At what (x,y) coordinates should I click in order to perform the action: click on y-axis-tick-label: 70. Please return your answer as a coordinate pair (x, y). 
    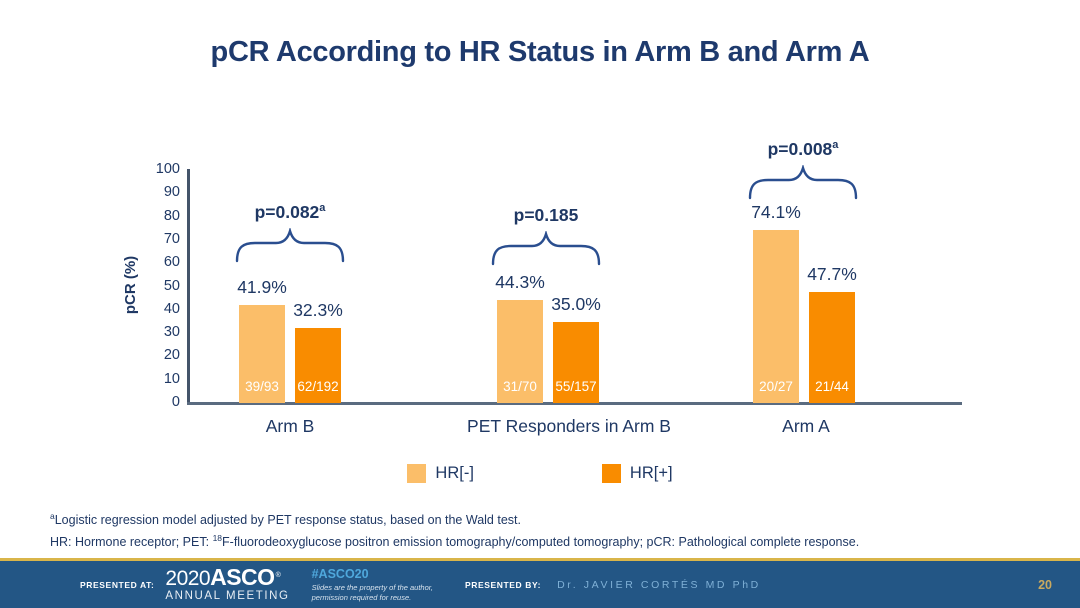
    Looking at the image, I should click on (171, 238).